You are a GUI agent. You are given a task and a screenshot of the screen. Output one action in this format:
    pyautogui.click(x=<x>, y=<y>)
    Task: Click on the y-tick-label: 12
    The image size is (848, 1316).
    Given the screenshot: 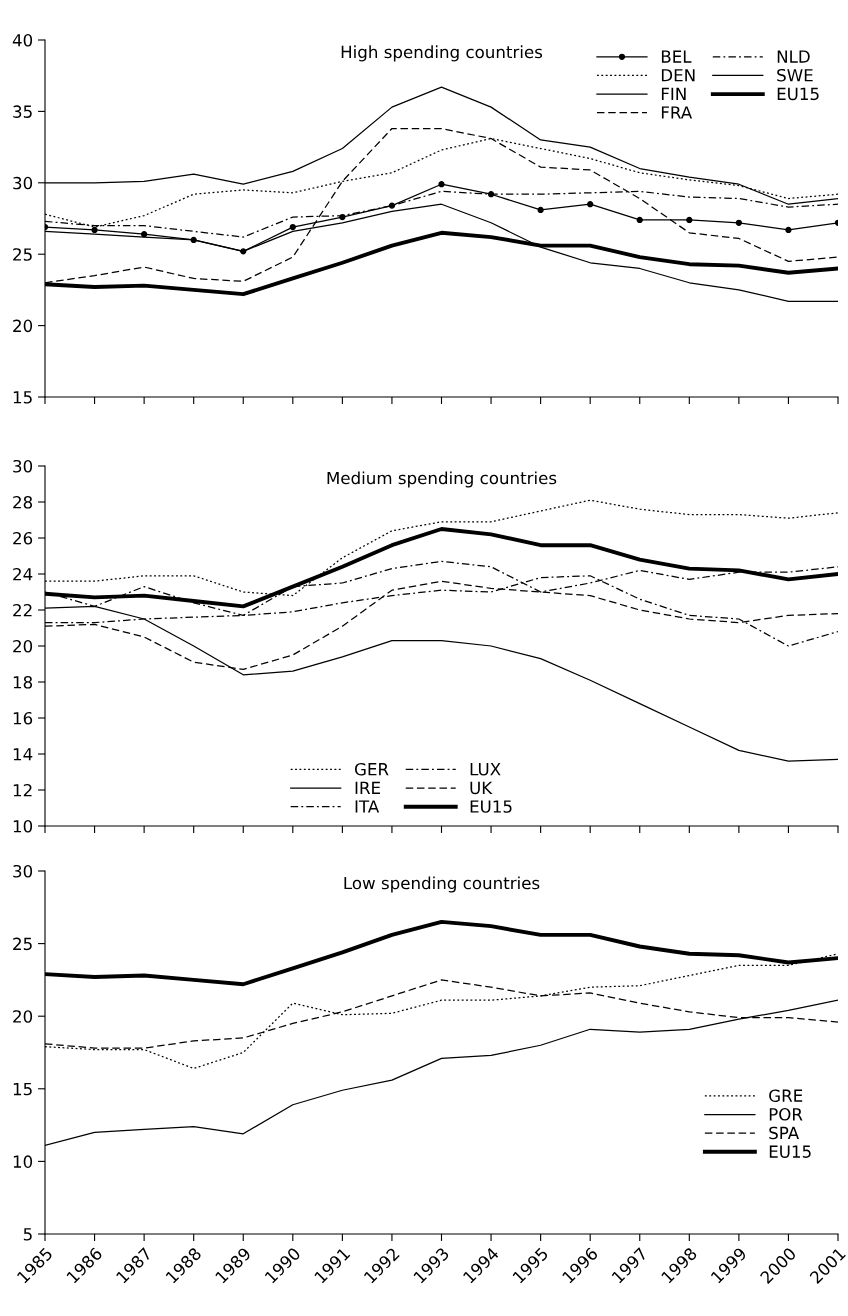 What is the action you would take?
    pyautogui.click(x=22, y=790)
    